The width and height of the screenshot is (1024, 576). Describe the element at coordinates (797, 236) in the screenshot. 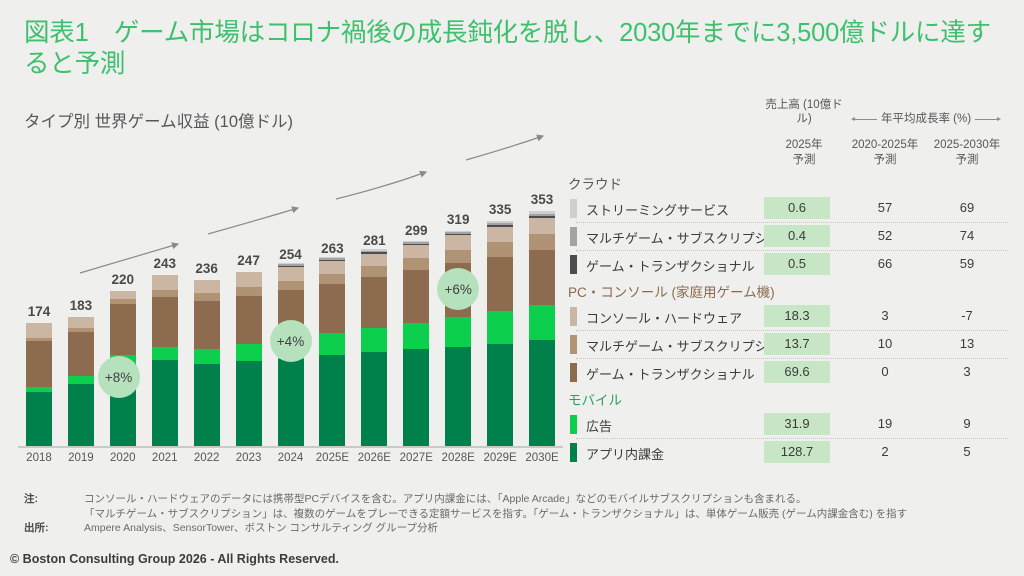

I see `revenue-cell: 0.4` at that location.